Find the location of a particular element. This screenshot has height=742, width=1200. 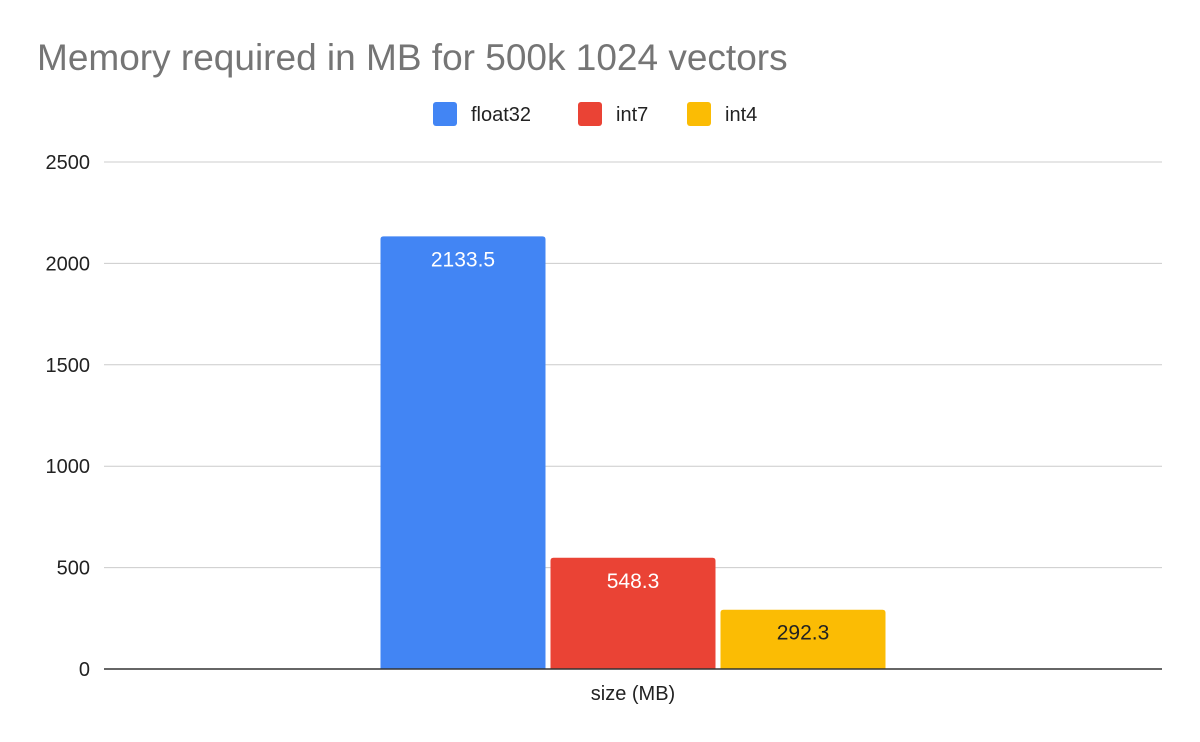

legend-label-float32: float32 is located at coordinates (501, 115).